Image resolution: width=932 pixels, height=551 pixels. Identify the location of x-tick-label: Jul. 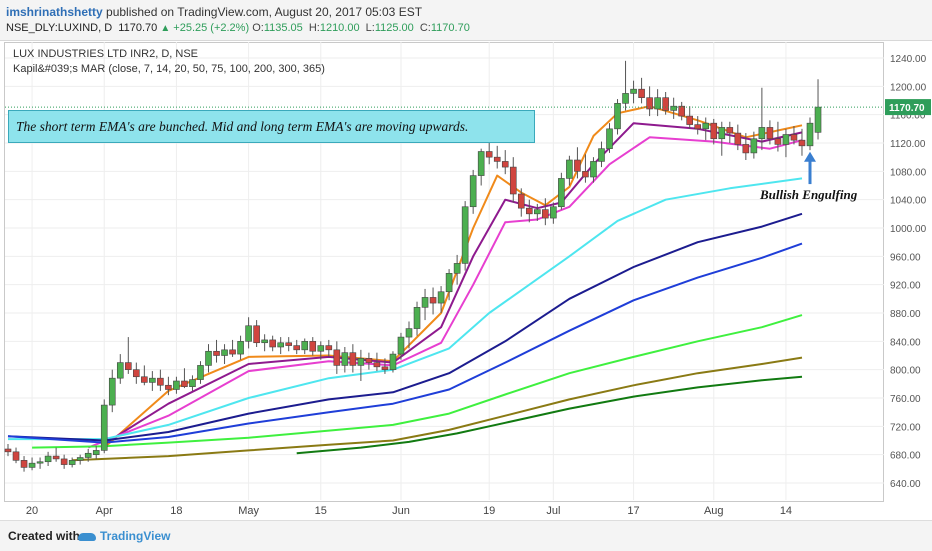
(553, 511).